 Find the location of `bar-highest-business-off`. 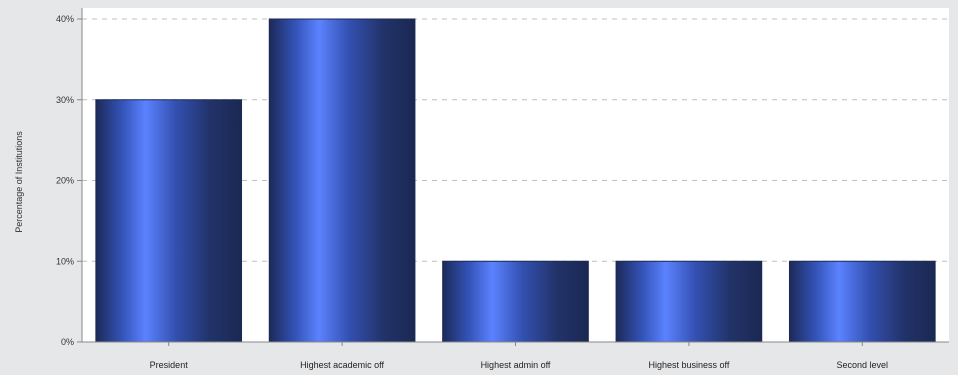

bar-highest-business-off is located at coordinates (689, 301).